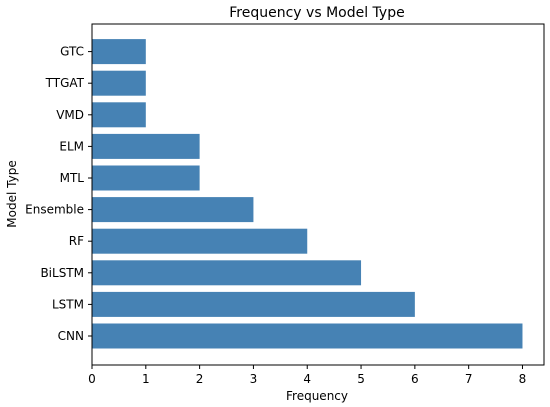 The height and width of the screenshot is (407, 550). I want to click on bar-lstm, so click(253, 304).